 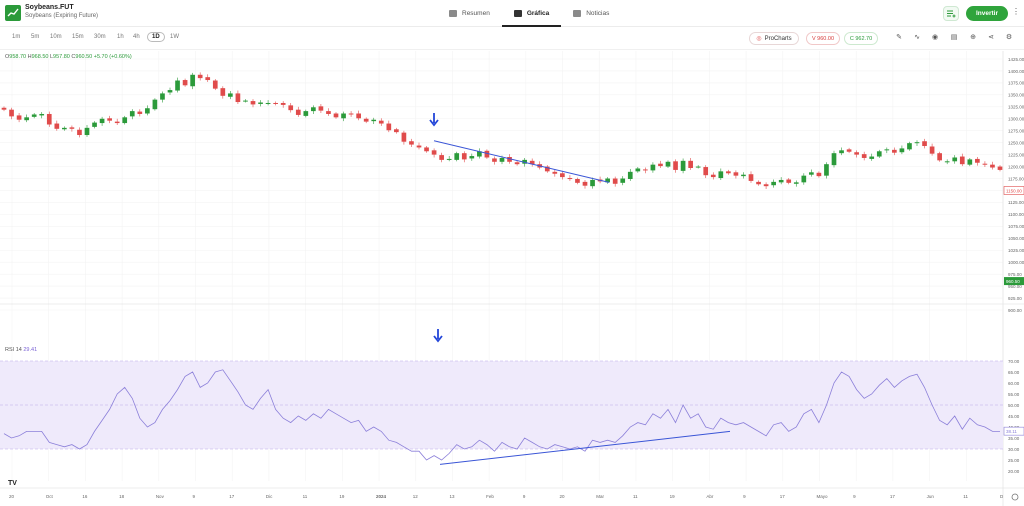 I want to click on prochart-icon: ◎, so click(x=759, y=39).